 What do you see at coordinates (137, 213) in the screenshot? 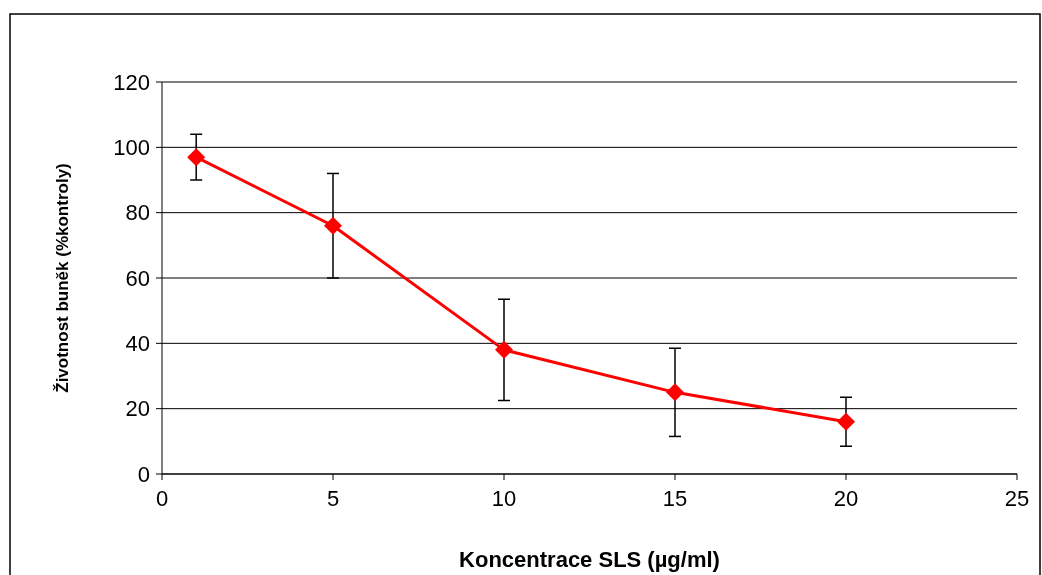
I see `y-tick-label: 80` at bounding box center [137, 213].